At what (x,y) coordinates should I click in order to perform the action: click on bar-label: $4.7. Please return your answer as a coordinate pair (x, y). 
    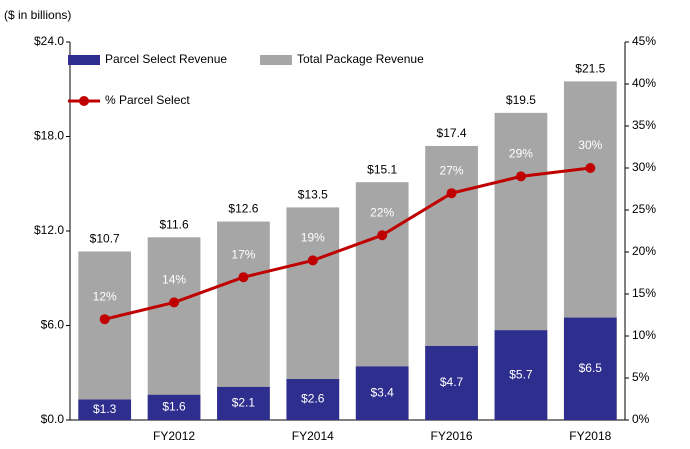
    Looking at the image, I should click on (452, 382).